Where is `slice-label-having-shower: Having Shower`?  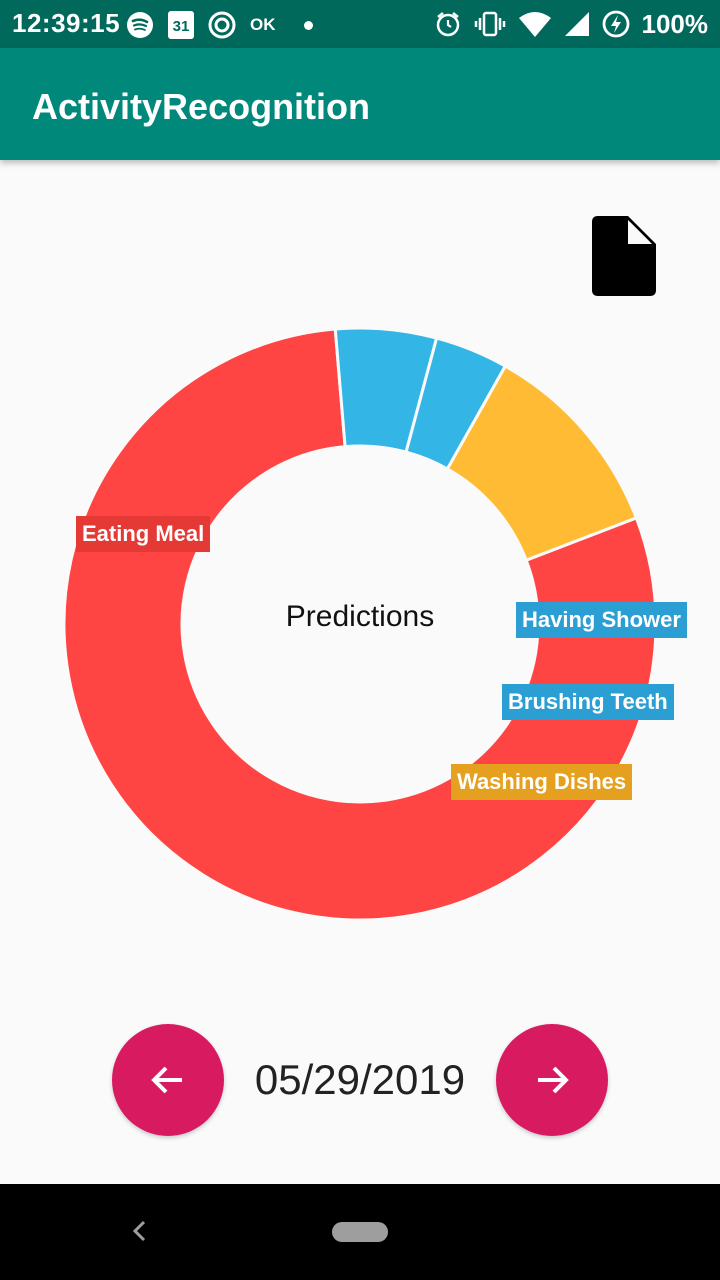
slice-label-having-shower: Having Shower is located at coordinates (601, 620).